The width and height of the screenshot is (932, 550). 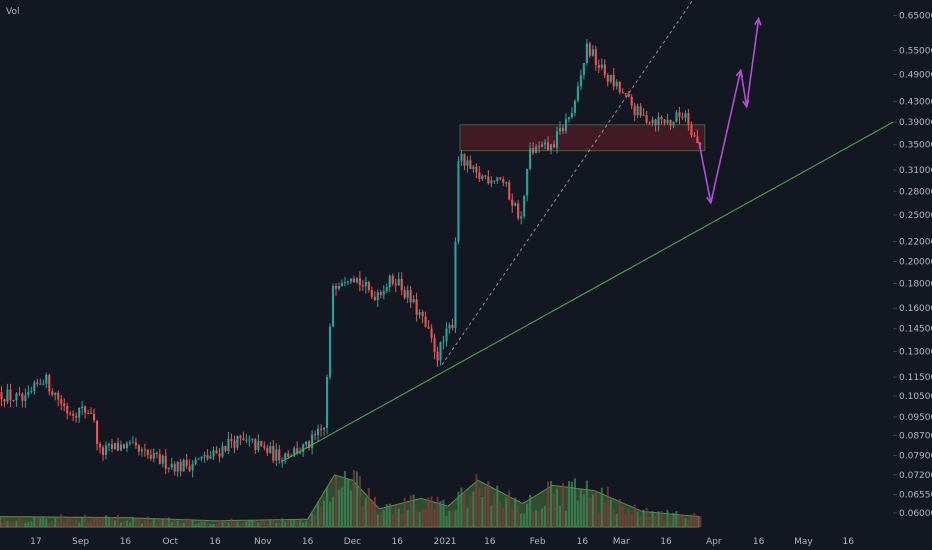 What do you see at coordinates (538, 542) in the screenshot?
I see `x-tick-label: Feb` at bounding box center [538, 542].